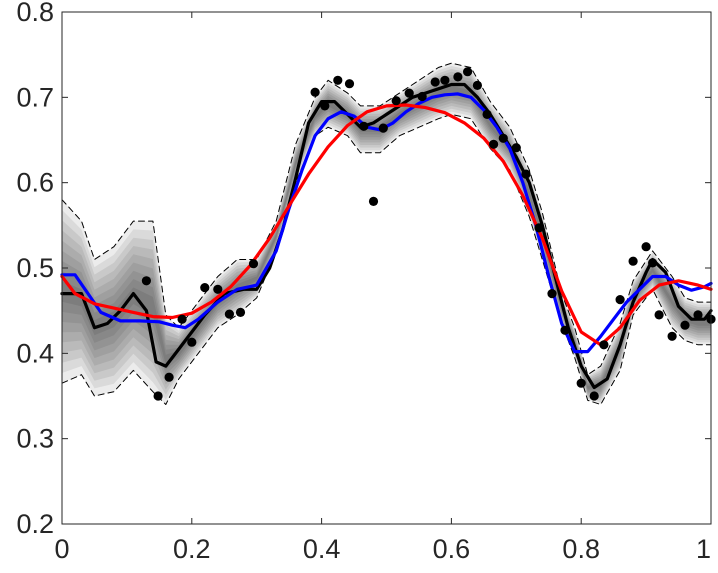  Describe the element at coordinates (192, 549) in the screenshot. I see `x-tick-label: 0.2` at that location.